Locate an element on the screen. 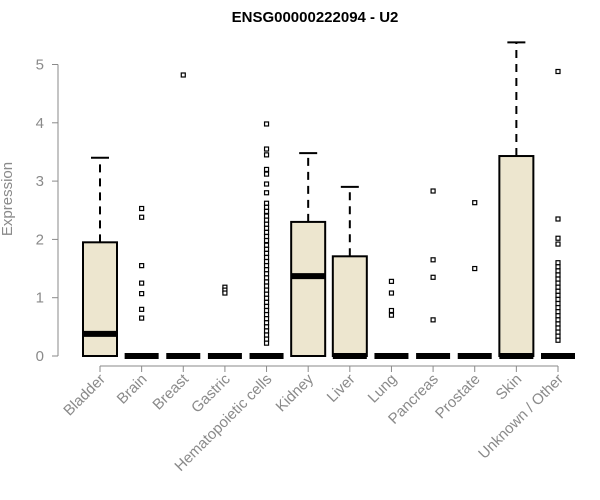  box-liver is located at coordinates (349, 272).